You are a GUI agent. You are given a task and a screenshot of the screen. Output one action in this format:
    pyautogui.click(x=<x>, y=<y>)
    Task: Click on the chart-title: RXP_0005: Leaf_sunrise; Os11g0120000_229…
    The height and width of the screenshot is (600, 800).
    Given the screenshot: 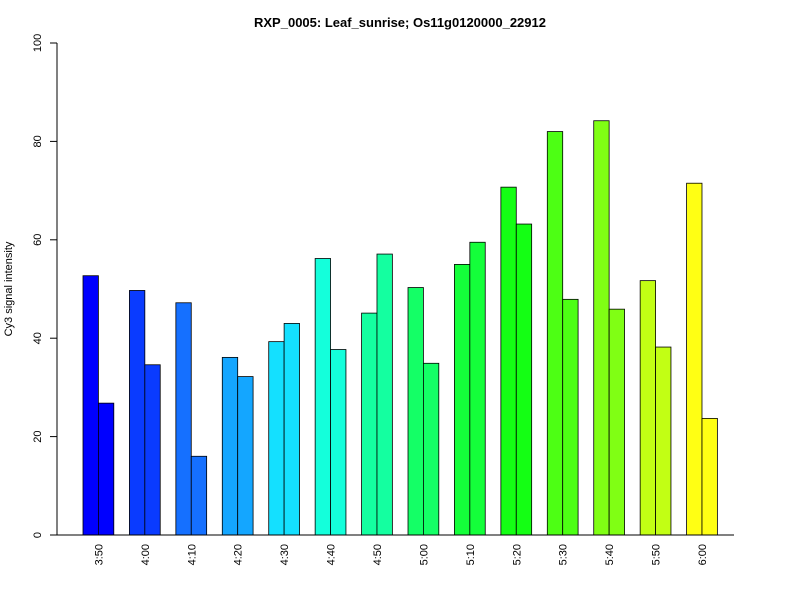 What is the action you would take?
    pyautogui.click(x=400, y=22)
    